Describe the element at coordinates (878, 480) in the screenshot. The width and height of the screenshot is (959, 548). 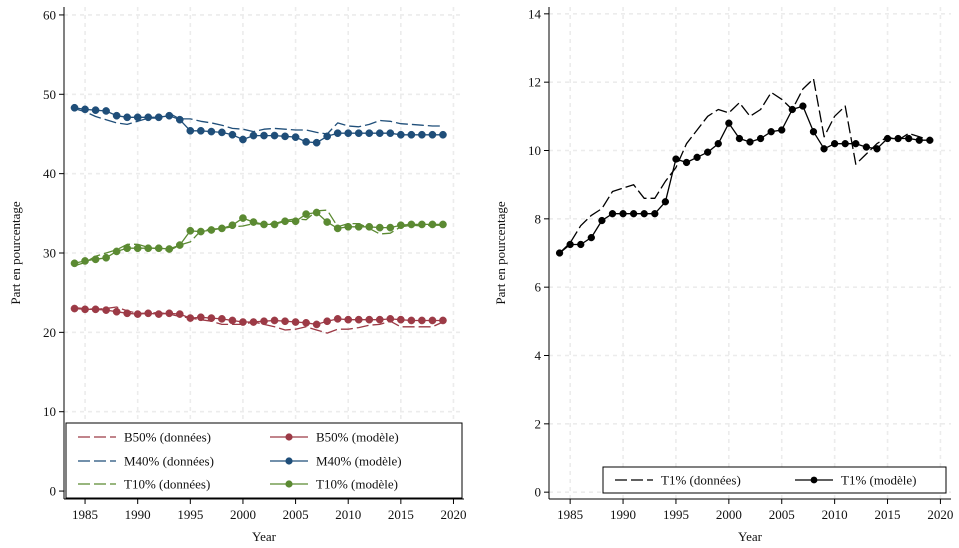
I see `legend-label: T1% (modèle)` at that location.